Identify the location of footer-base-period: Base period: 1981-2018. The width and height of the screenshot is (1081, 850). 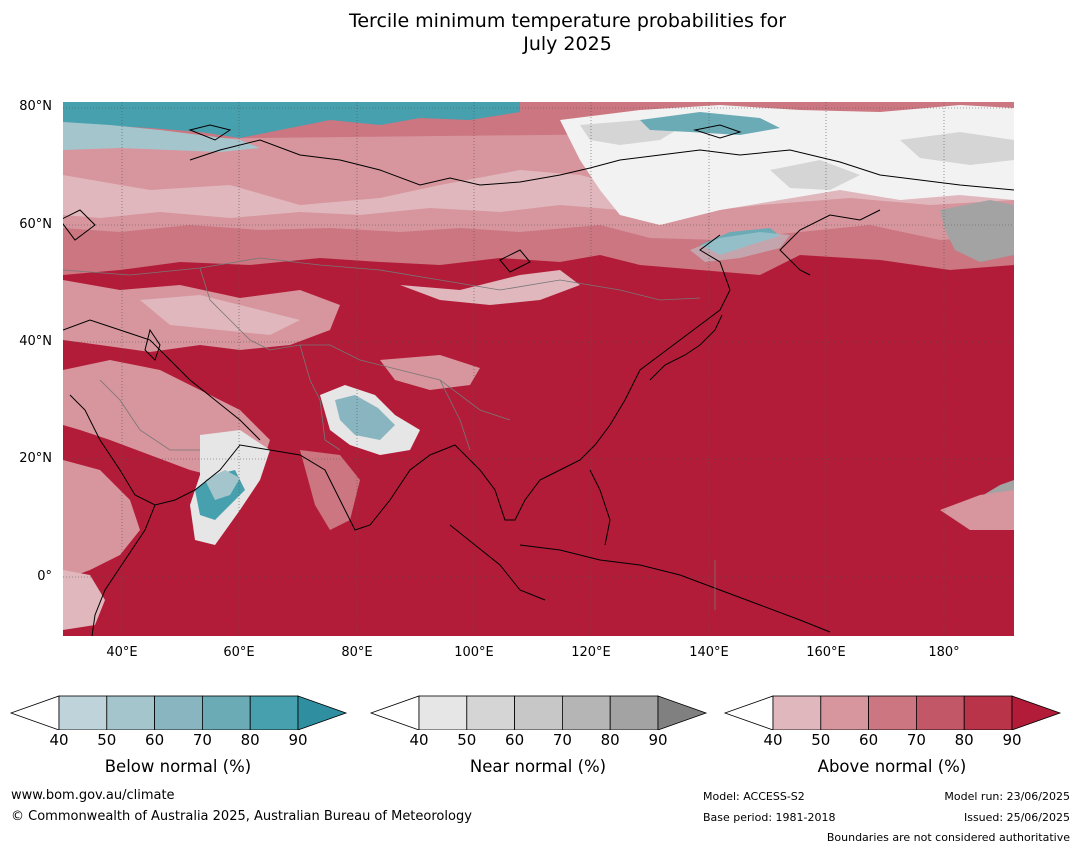
(769, 817).